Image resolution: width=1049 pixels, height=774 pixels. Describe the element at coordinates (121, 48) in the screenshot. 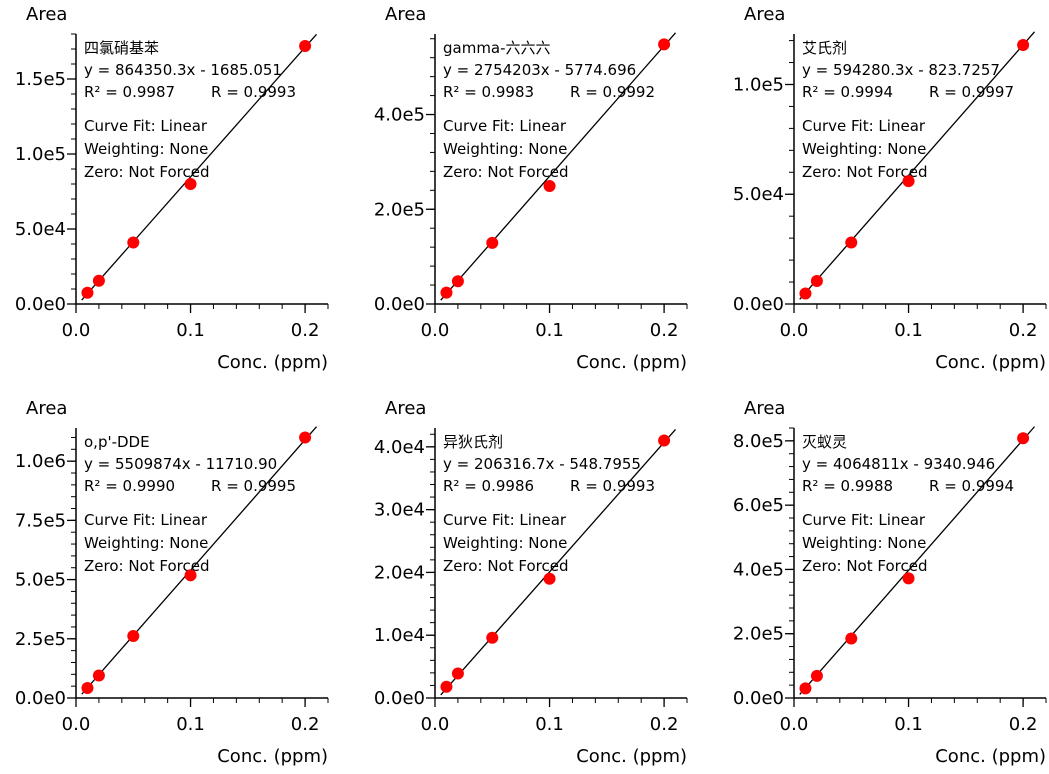

I see `compound-name: 四氯硝基苯` at that location.